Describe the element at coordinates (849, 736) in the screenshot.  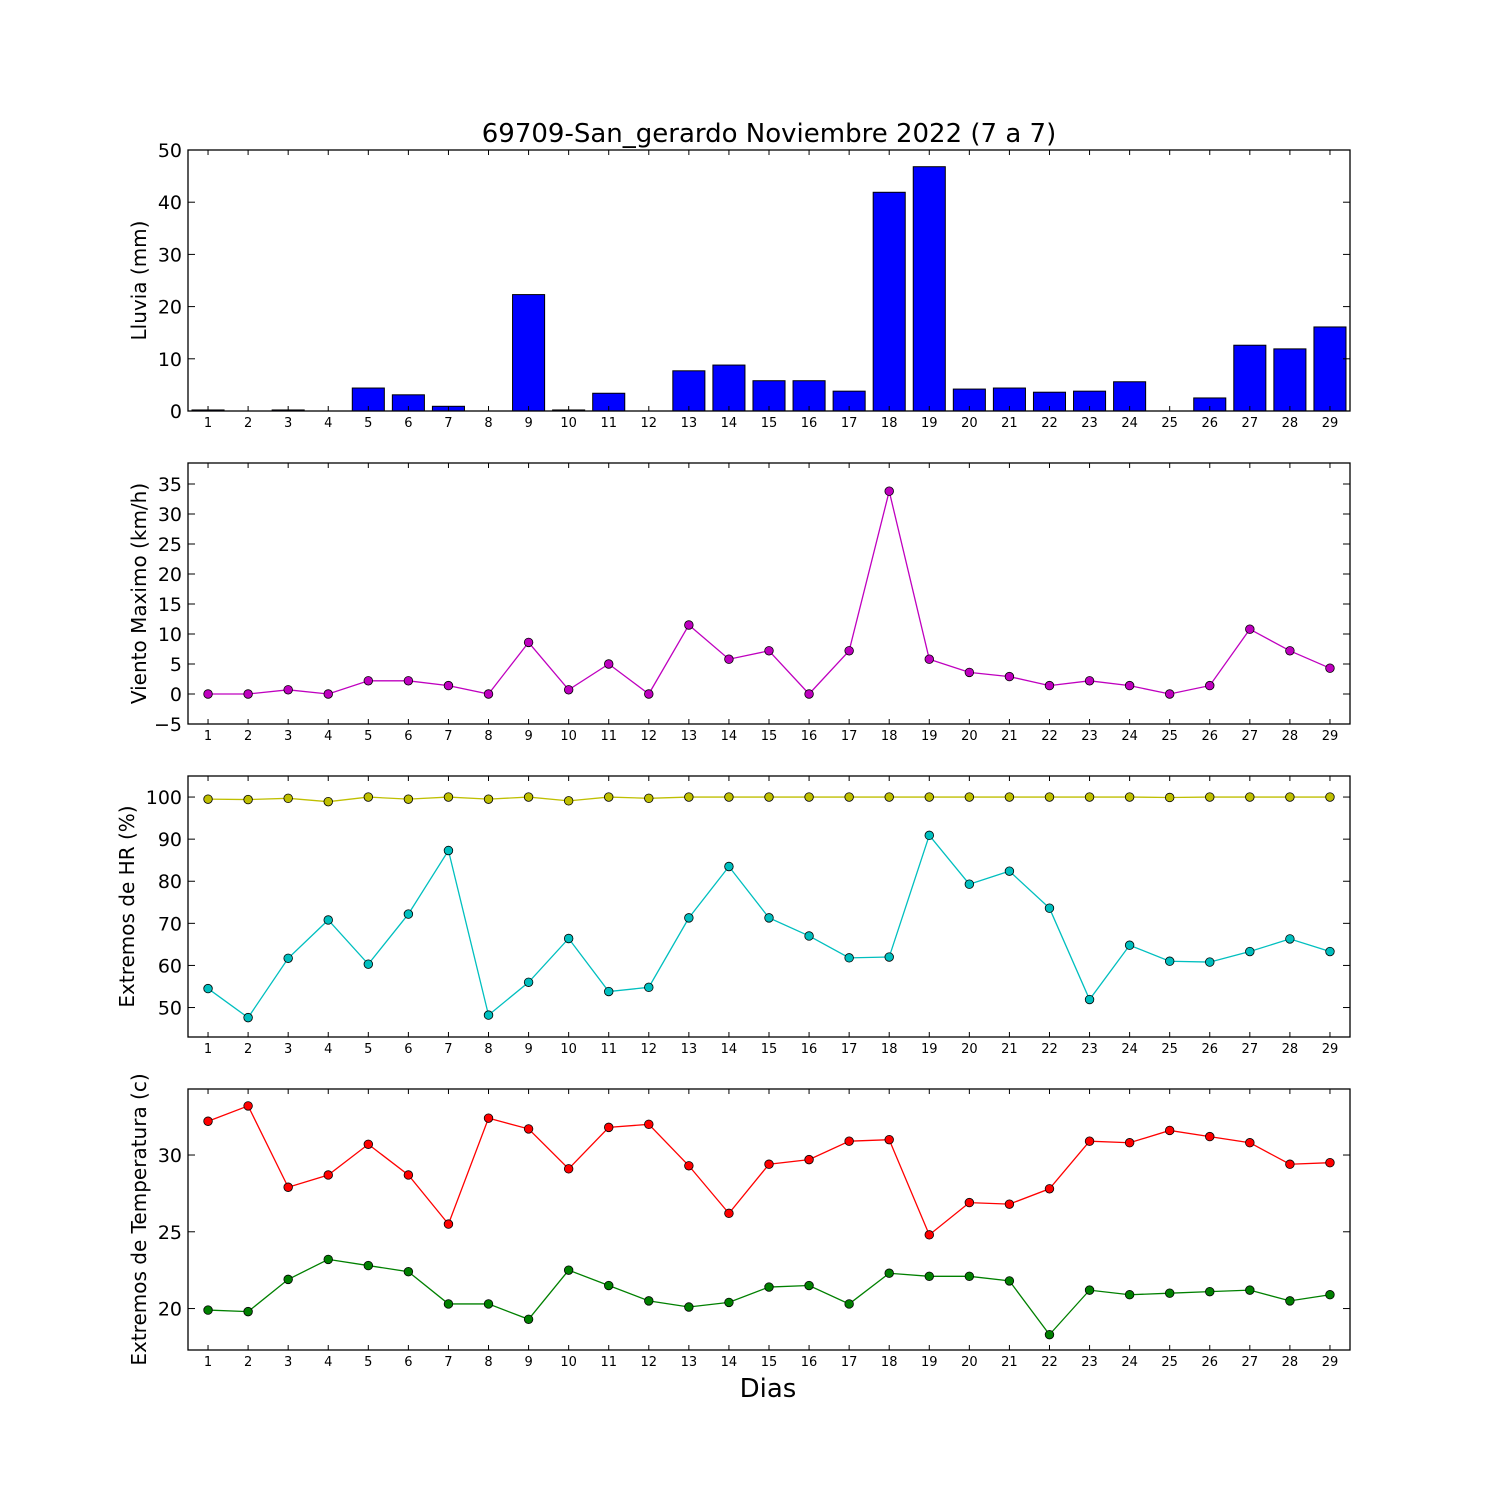
I see `x-tick-label: 17` at that location.